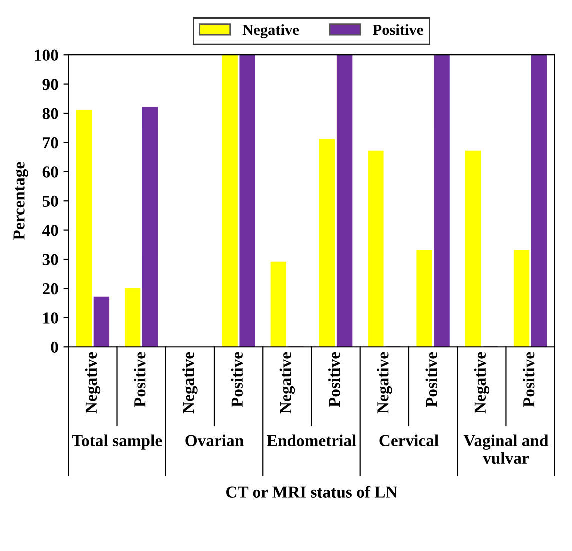  Describe the element at coordinates (54, 348) in the screenshot. I see `y-tick-label: 0` at that location.